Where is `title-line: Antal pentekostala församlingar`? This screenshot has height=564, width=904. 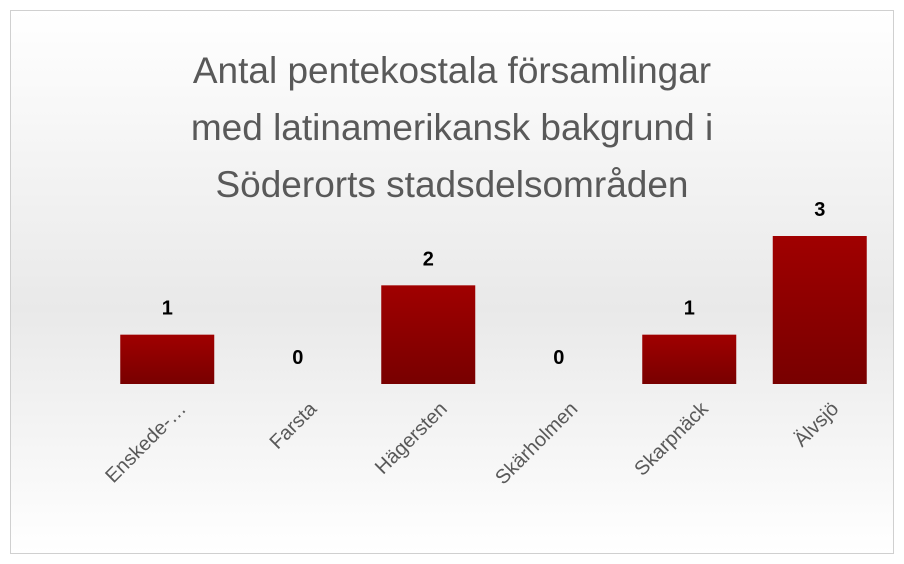
title-line: Antal pentekostala församlingar is located at coordinates (452, 70).